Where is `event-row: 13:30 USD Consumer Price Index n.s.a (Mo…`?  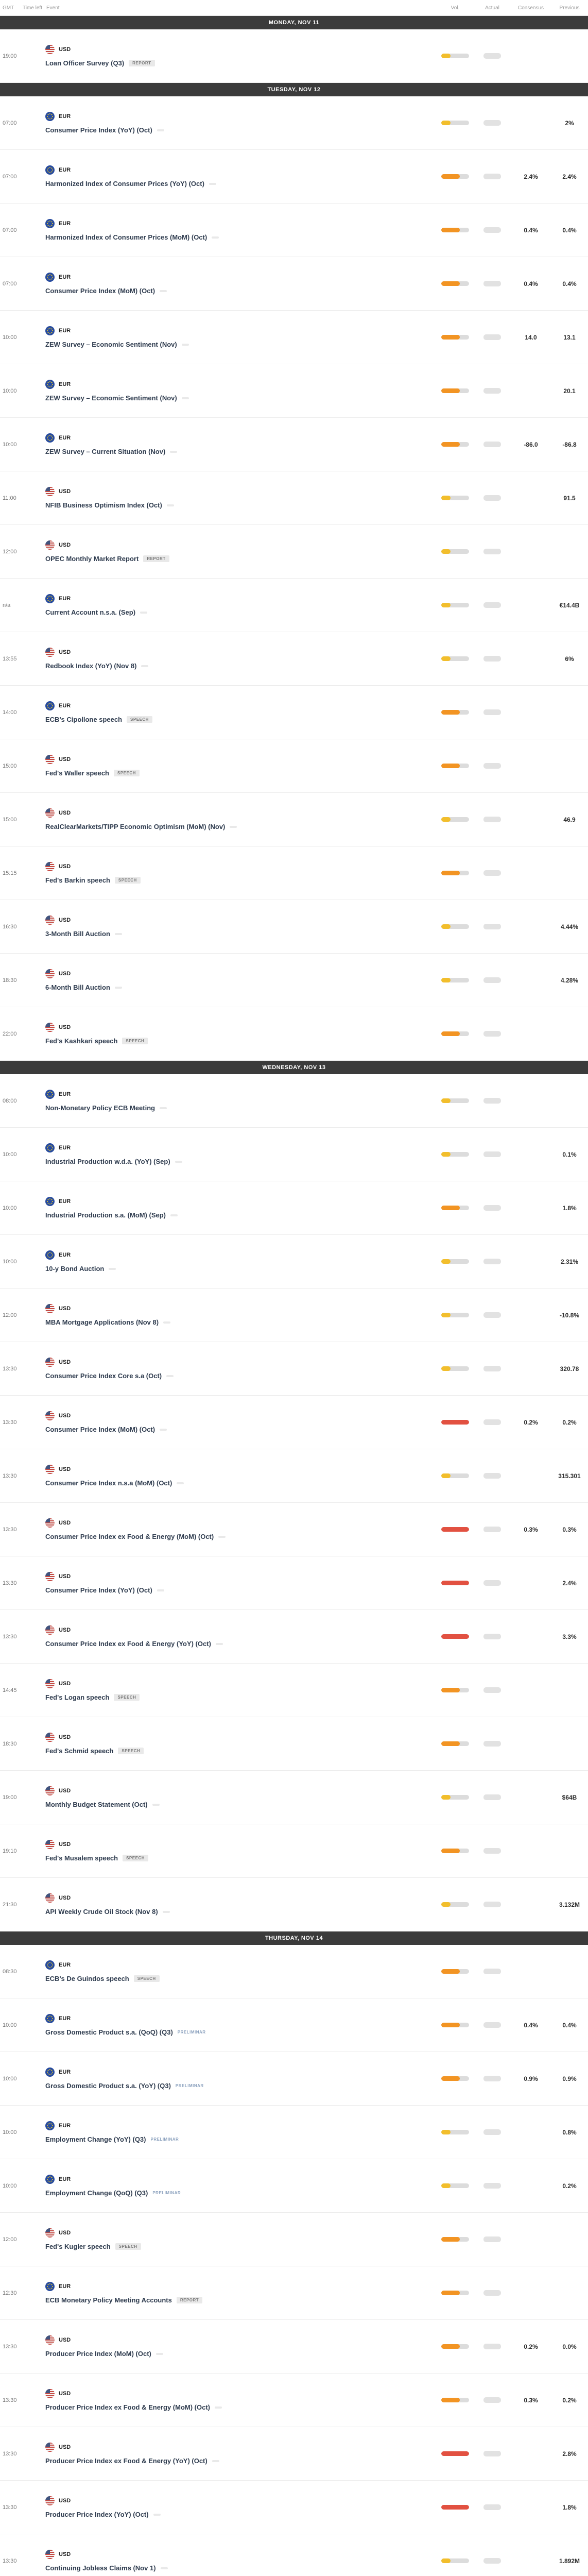 event-row: 13:30 USD Consumer Price Index n.s.a (Mo… is located at coordinates (294, 1476).